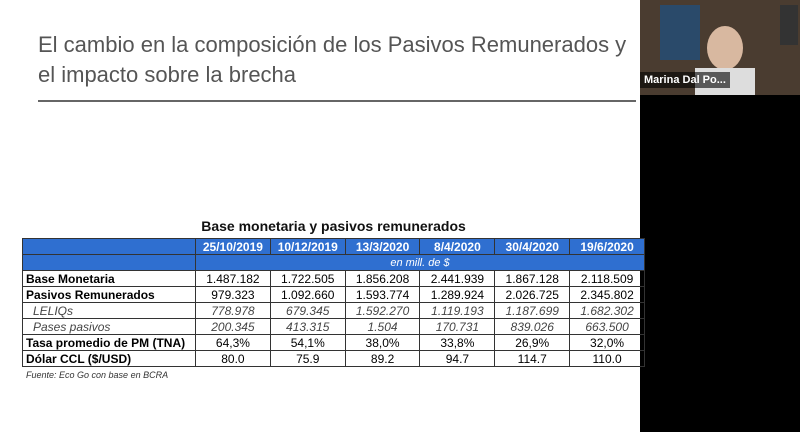 The width and height of the screenshot is (800, 432). I want to click on row-label: Base Monetaria, so click(109, 278).